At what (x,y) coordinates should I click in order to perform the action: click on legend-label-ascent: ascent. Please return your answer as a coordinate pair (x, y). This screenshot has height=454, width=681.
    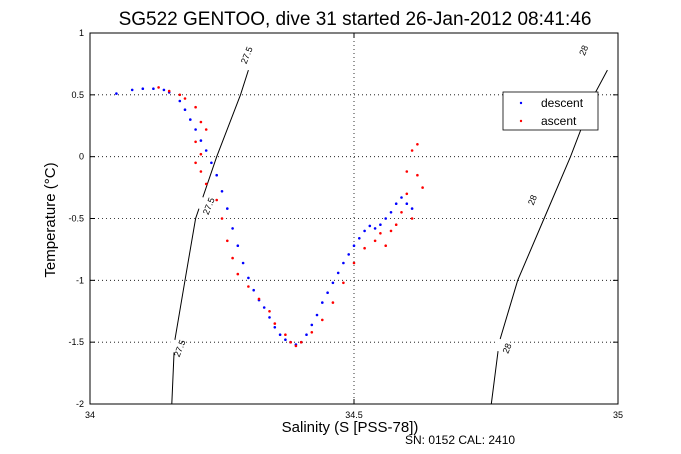
    Looking at the image, I should click on (559, 121).